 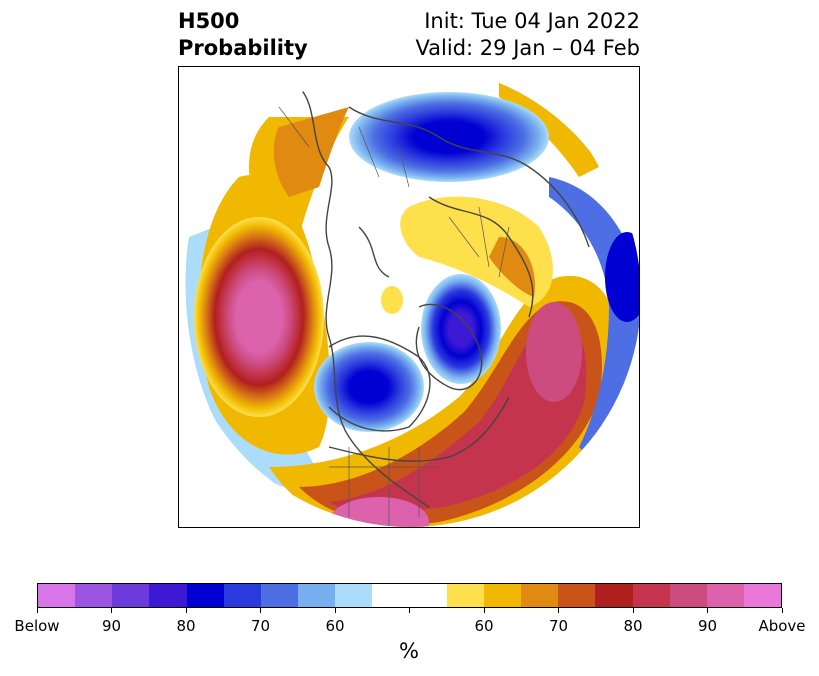 I want to click on colorbar-tick-label: Above, so click(x=782, y=626).